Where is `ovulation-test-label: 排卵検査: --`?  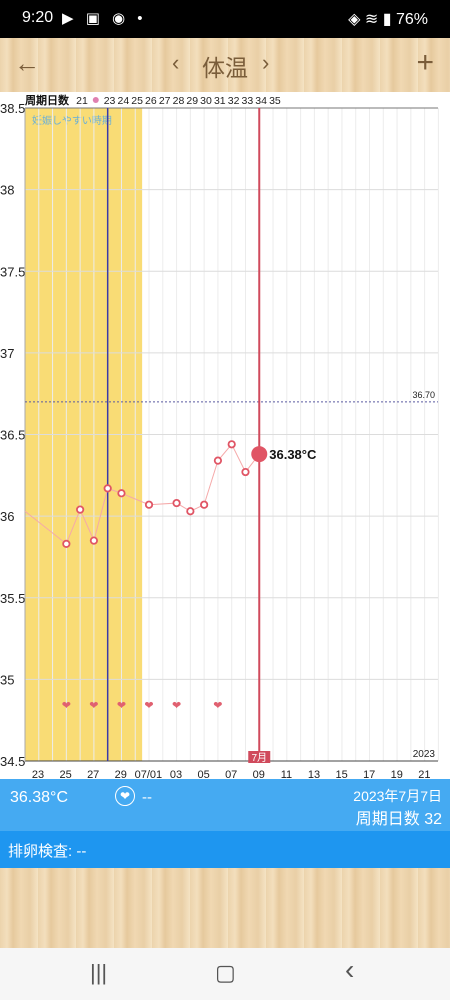 ovulation-test-label: 排卵検査: -- is located at coordinates (47, 851).